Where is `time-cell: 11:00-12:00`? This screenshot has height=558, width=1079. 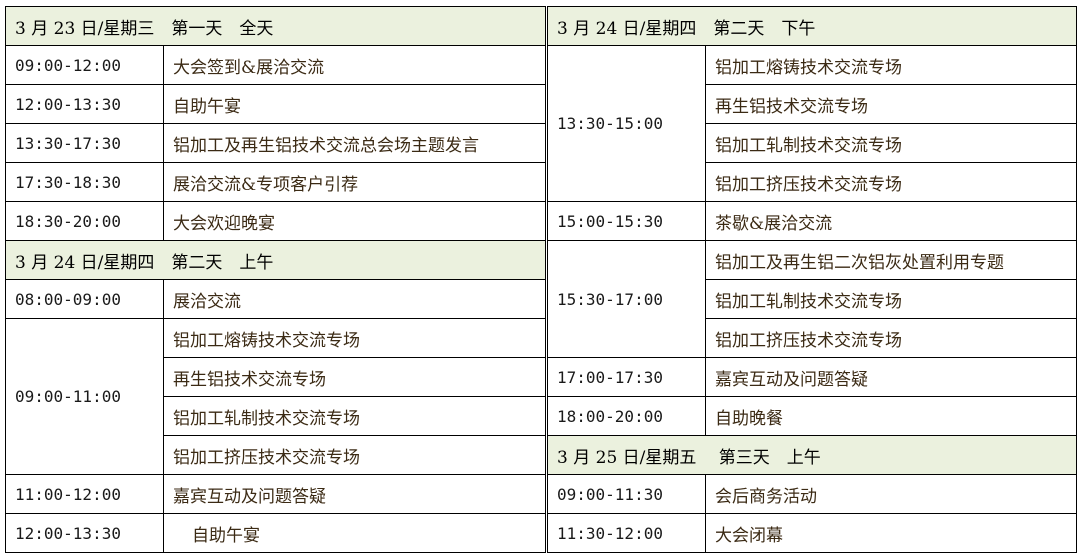
time-cell: 11:00-12:00 is located at coordinates (84, 494).